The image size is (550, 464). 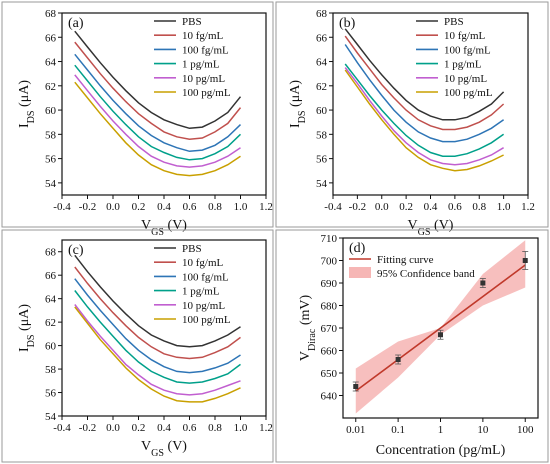 I want to click on y-tick-label: 670, so click(x=329, y=329).